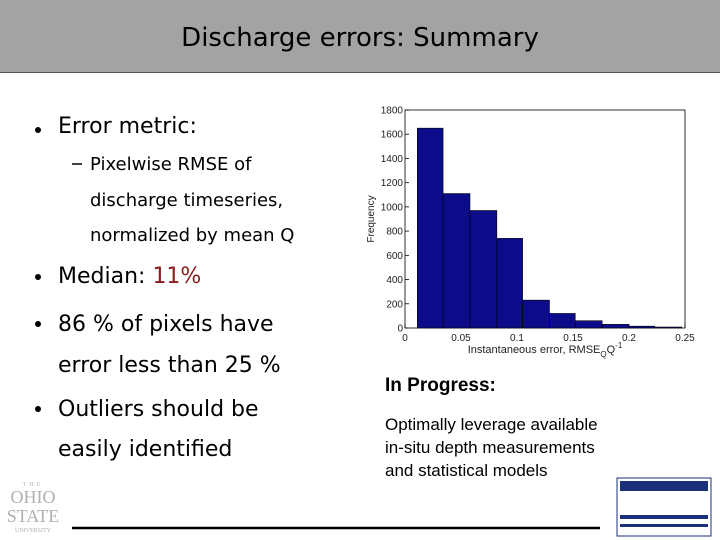  Describe the element at coordinates (127, 126) in the screenshot. I see `bullet-text: Error metric:` at that location.